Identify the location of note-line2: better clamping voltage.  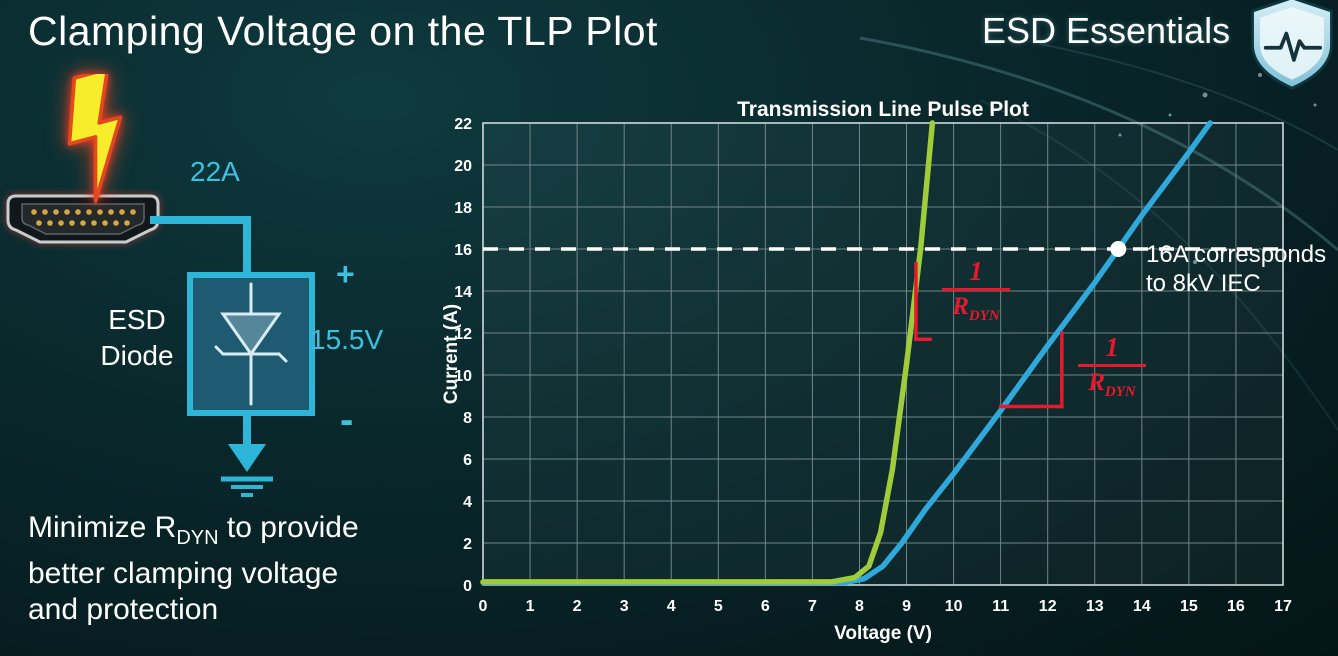
(183, 573).